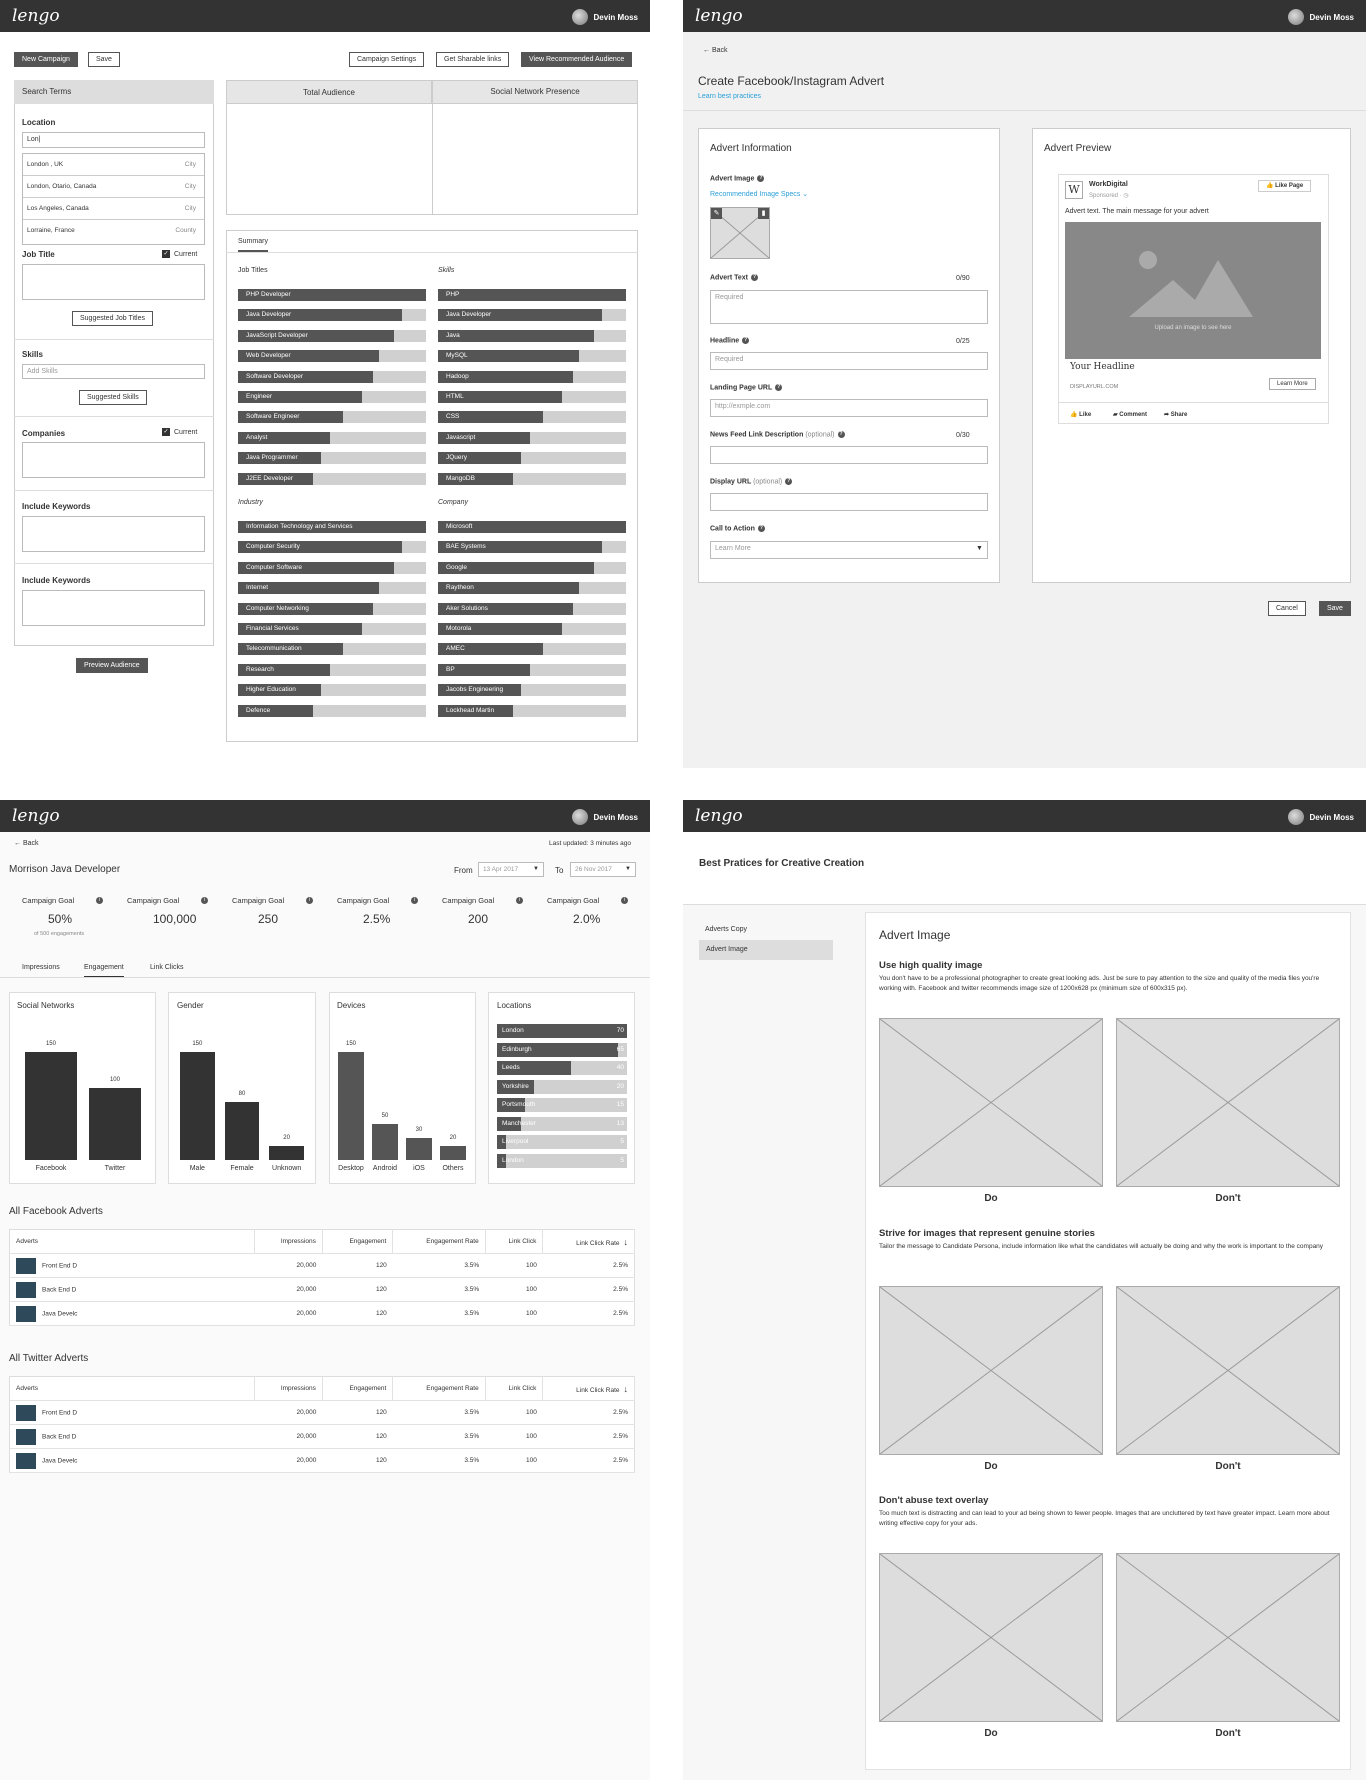  What do you see at coordinates (849, 307) in the screenshot?
I see `advert-text-input: Required` at bounding box center [849, 307].